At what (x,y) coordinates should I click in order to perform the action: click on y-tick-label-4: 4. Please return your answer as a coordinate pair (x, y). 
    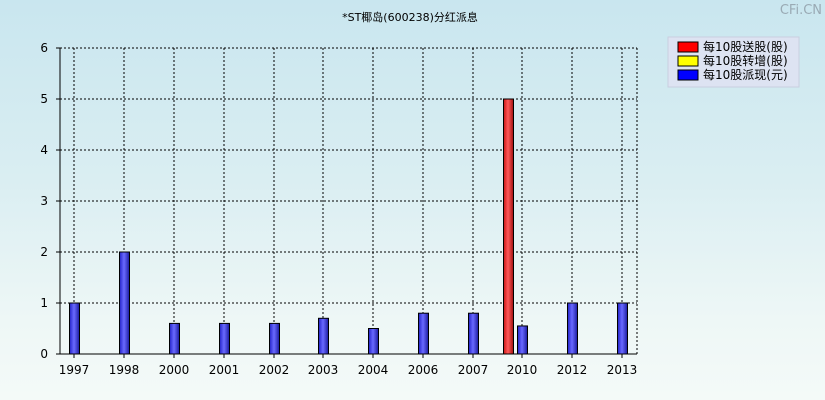
    Looking at the image, I should click on (44, 150).